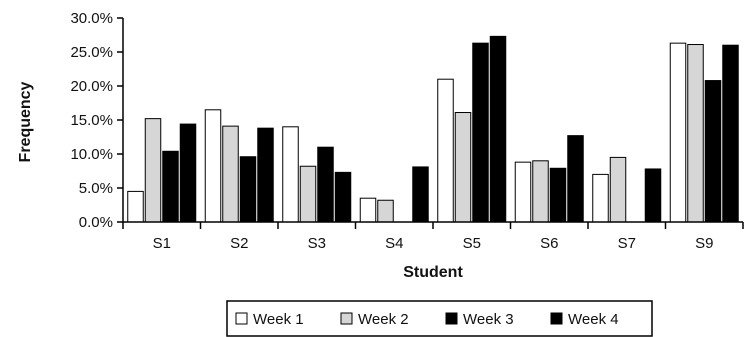 The image size is (756, 337). I want to click on x-tick-label: S5, so click(472, 243).